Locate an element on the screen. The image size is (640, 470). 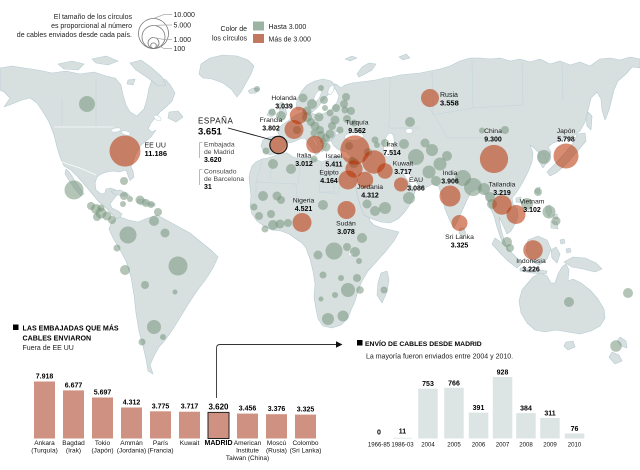
svg-text: 4.521 is located at coordinates (304, 209).